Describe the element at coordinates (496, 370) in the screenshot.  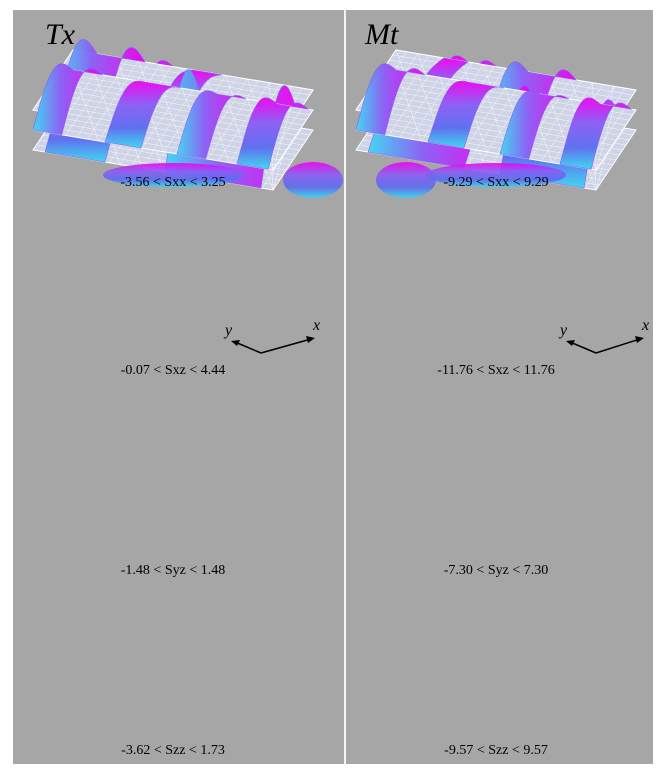
I see `caption-mt-sxz: -11.76 < Sxz < 11.76` at that location.